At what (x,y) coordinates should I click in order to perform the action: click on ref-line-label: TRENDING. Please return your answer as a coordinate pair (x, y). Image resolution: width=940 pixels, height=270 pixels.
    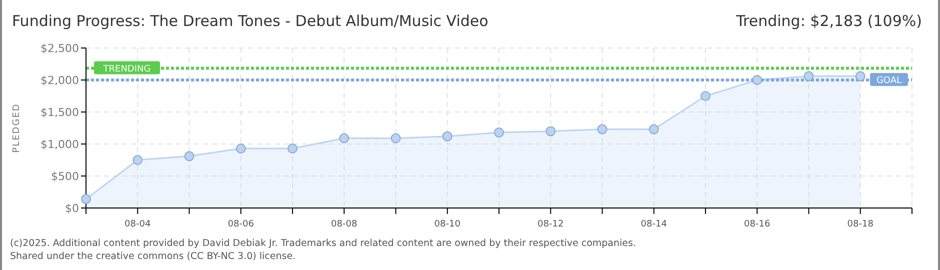
    Looking at the image, I should click on (126, 69).